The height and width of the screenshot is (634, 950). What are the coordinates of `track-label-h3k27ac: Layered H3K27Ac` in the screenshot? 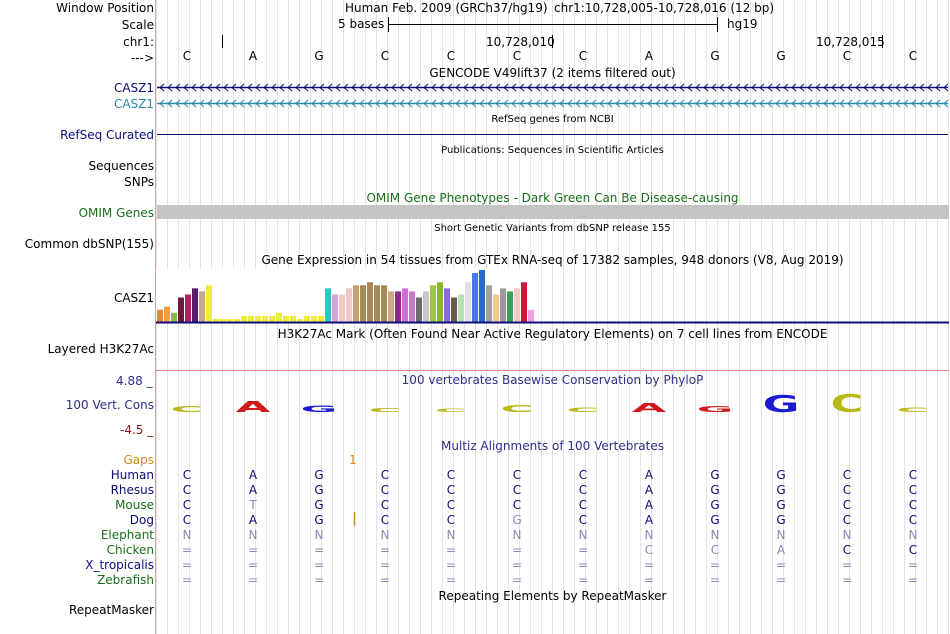 It's located at (100, 349).